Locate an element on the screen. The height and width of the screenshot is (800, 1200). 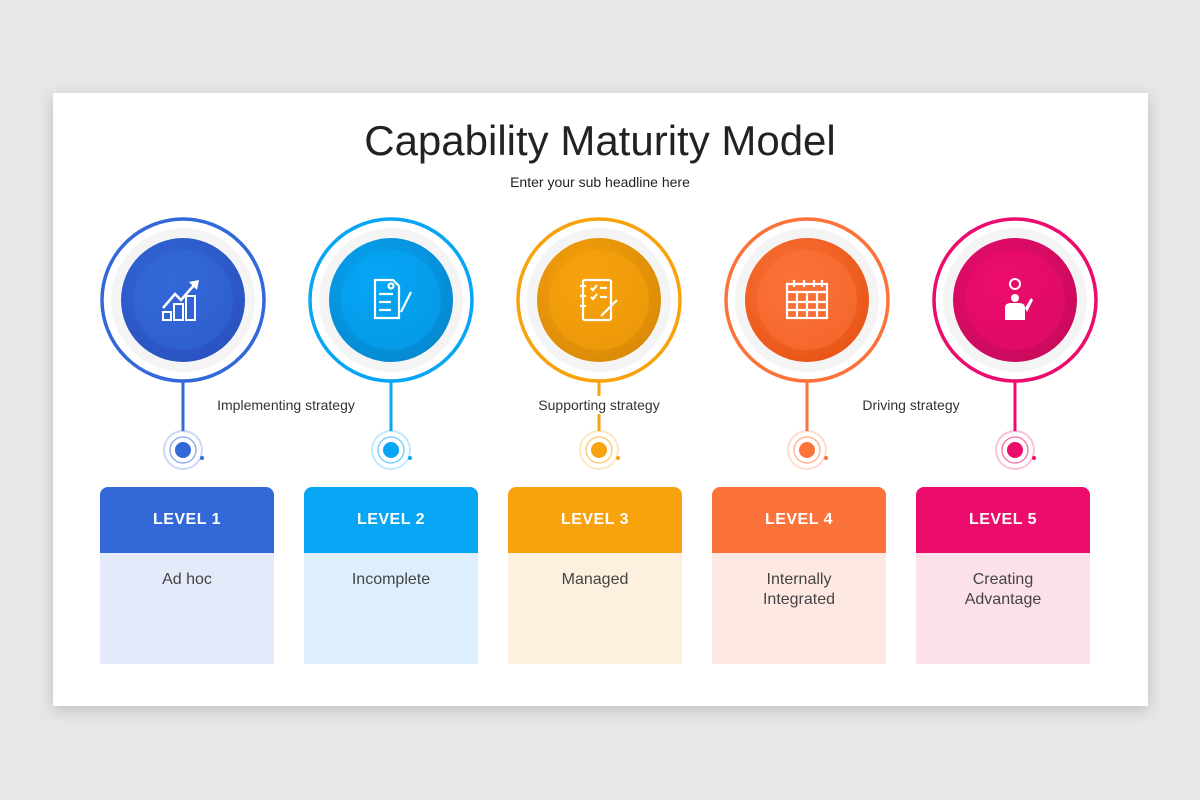
checklist-notebook-icon is located at coordinates (599, 300).